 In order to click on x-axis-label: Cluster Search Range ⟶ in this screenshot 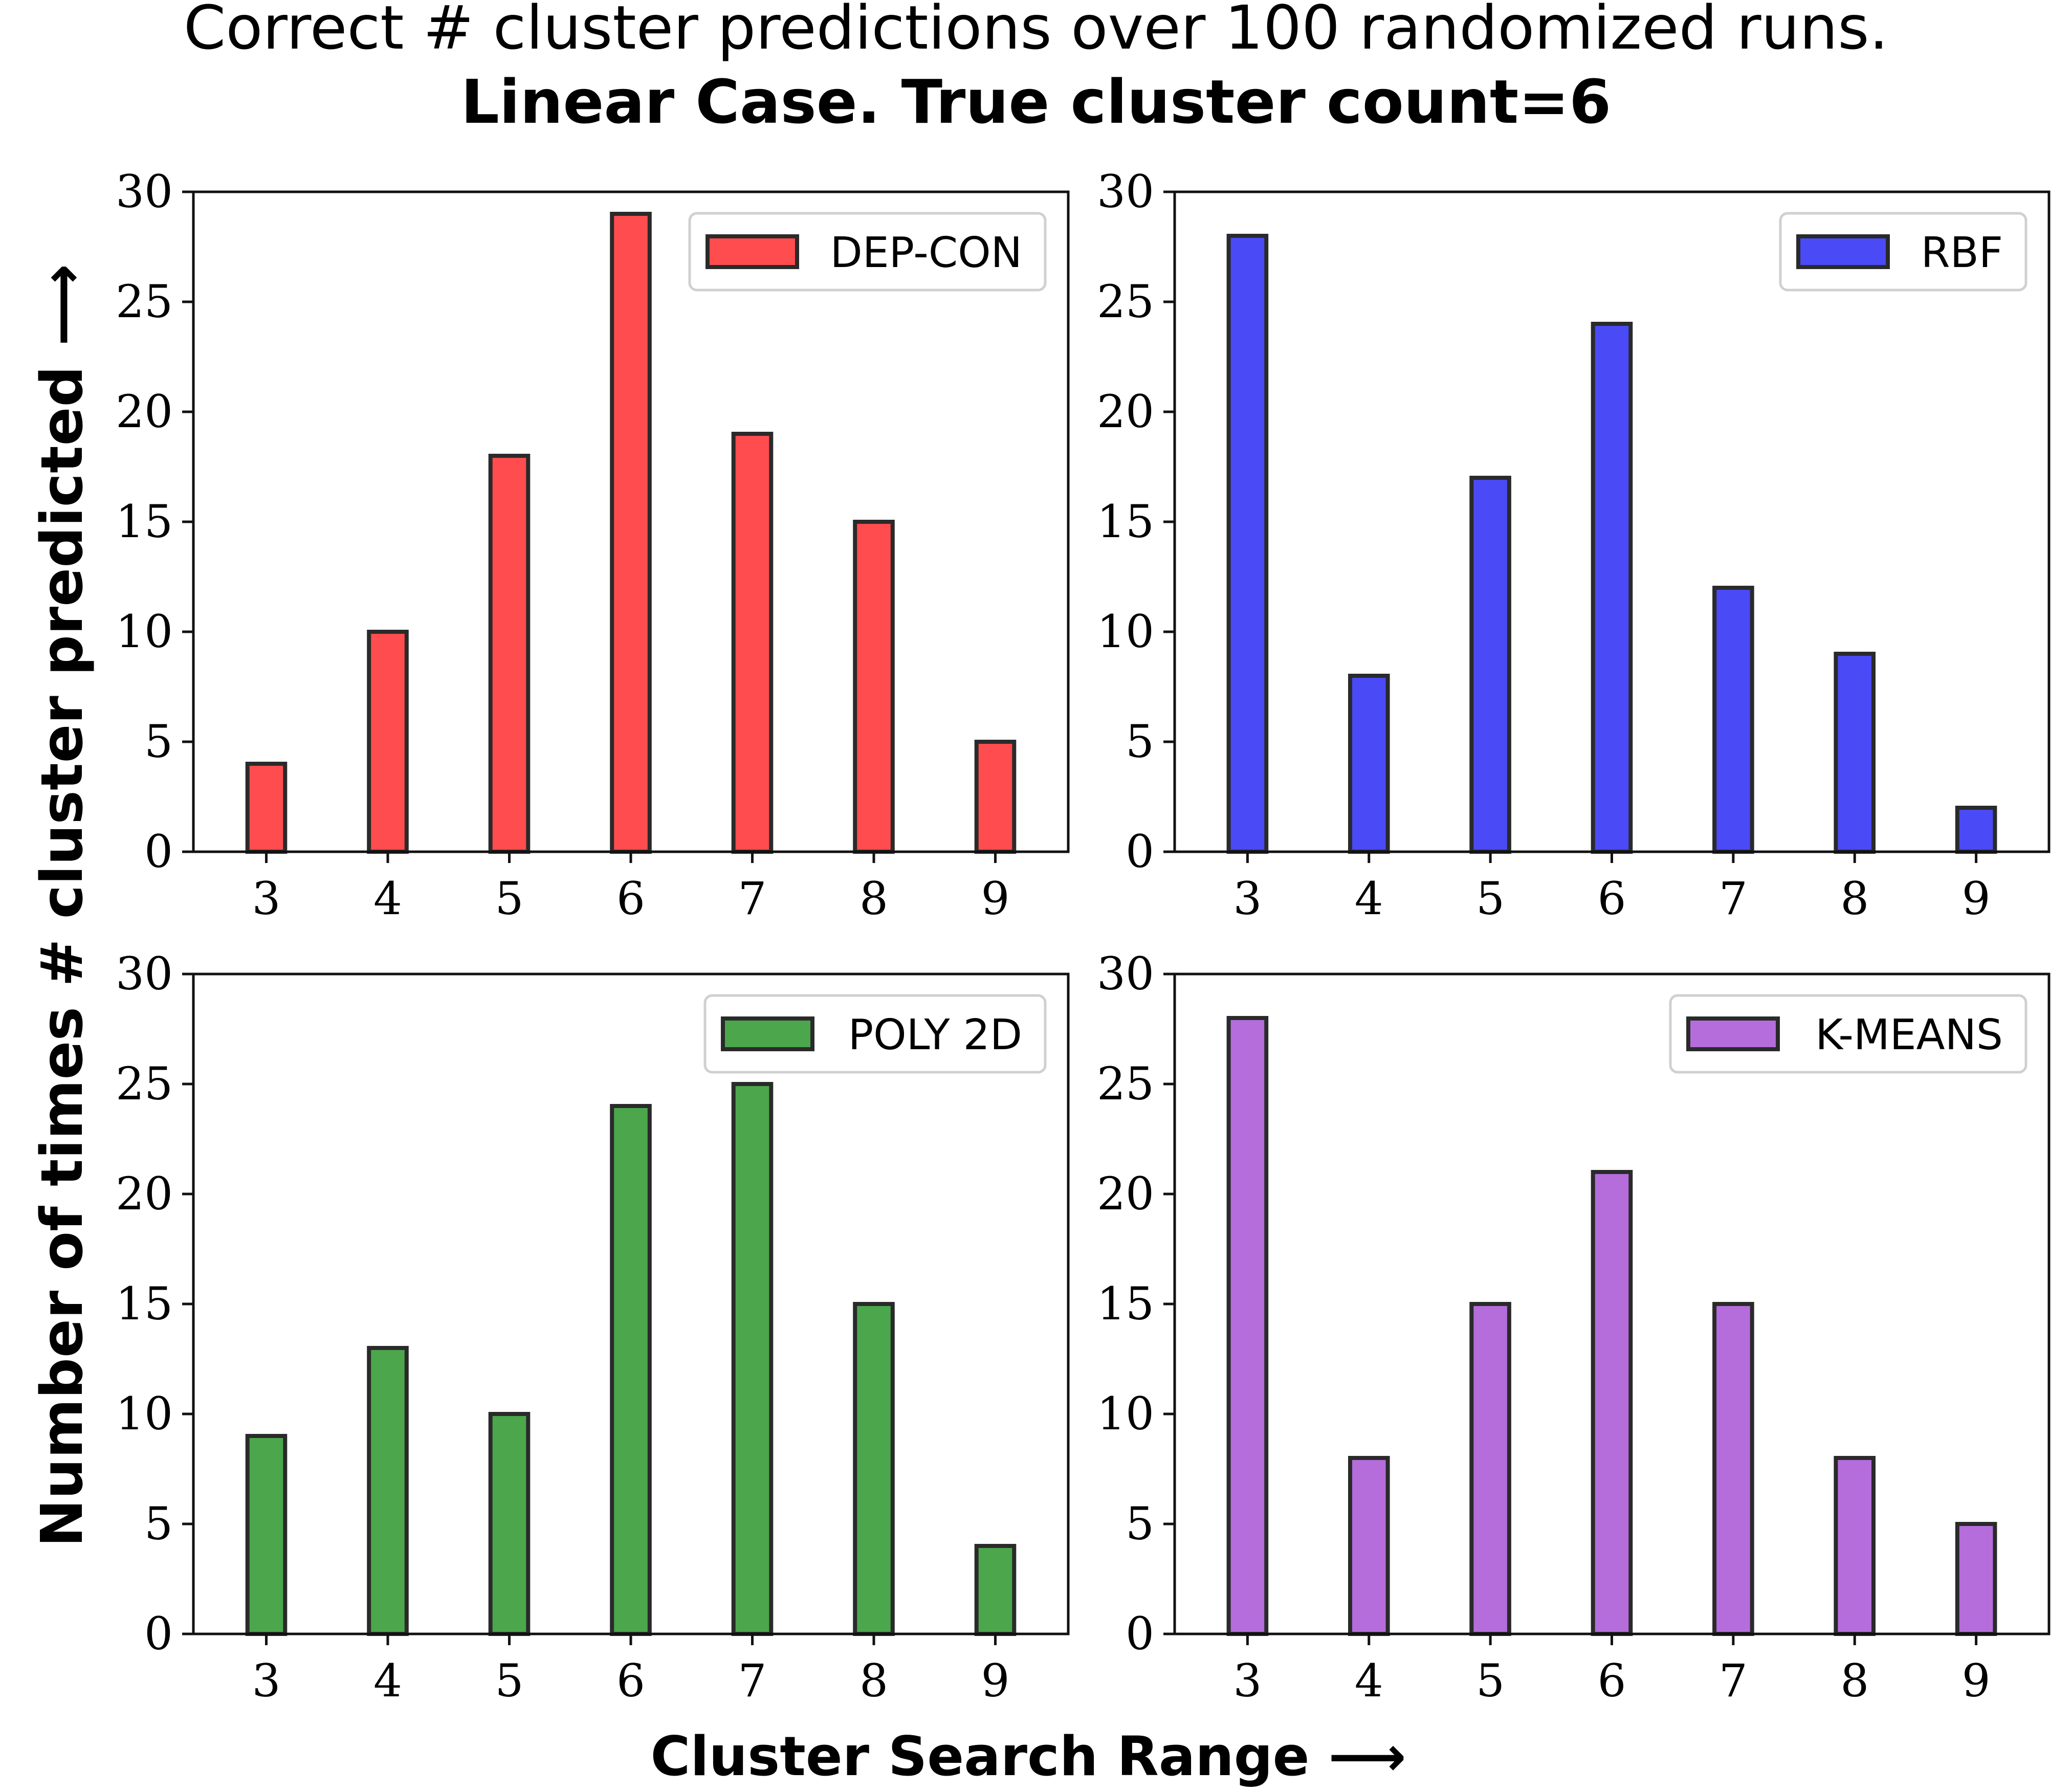, I will do `click(1028, 1756)`.